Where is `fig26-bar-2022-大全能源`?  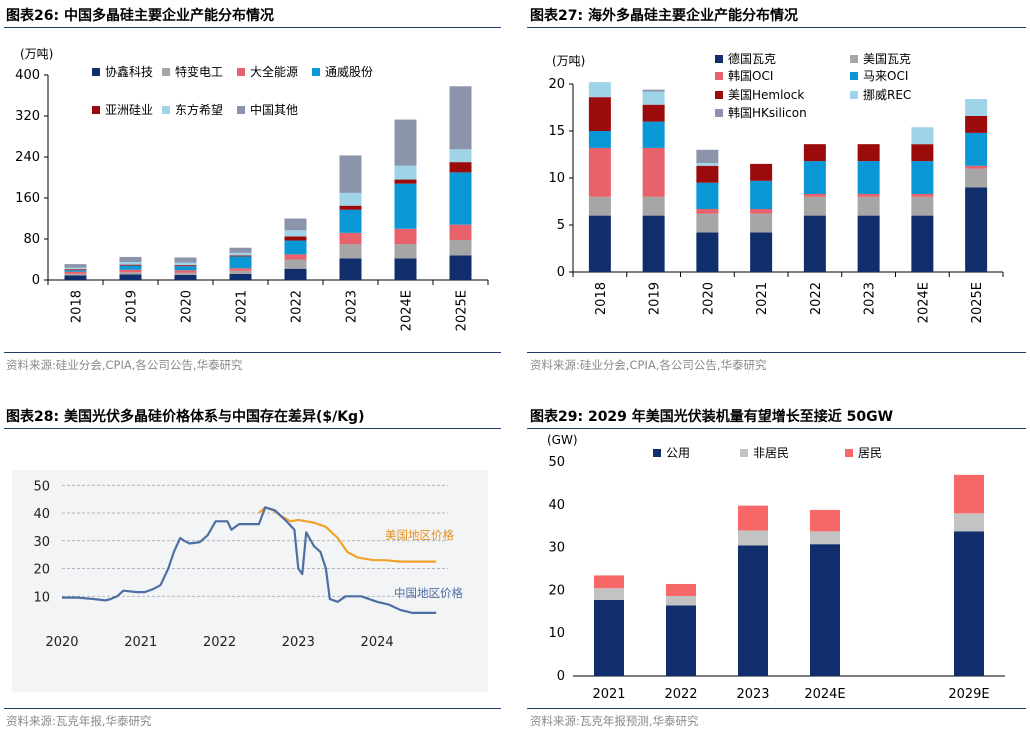
fig26-bar-2022-大全能源 is located at coordinates (295, 257).